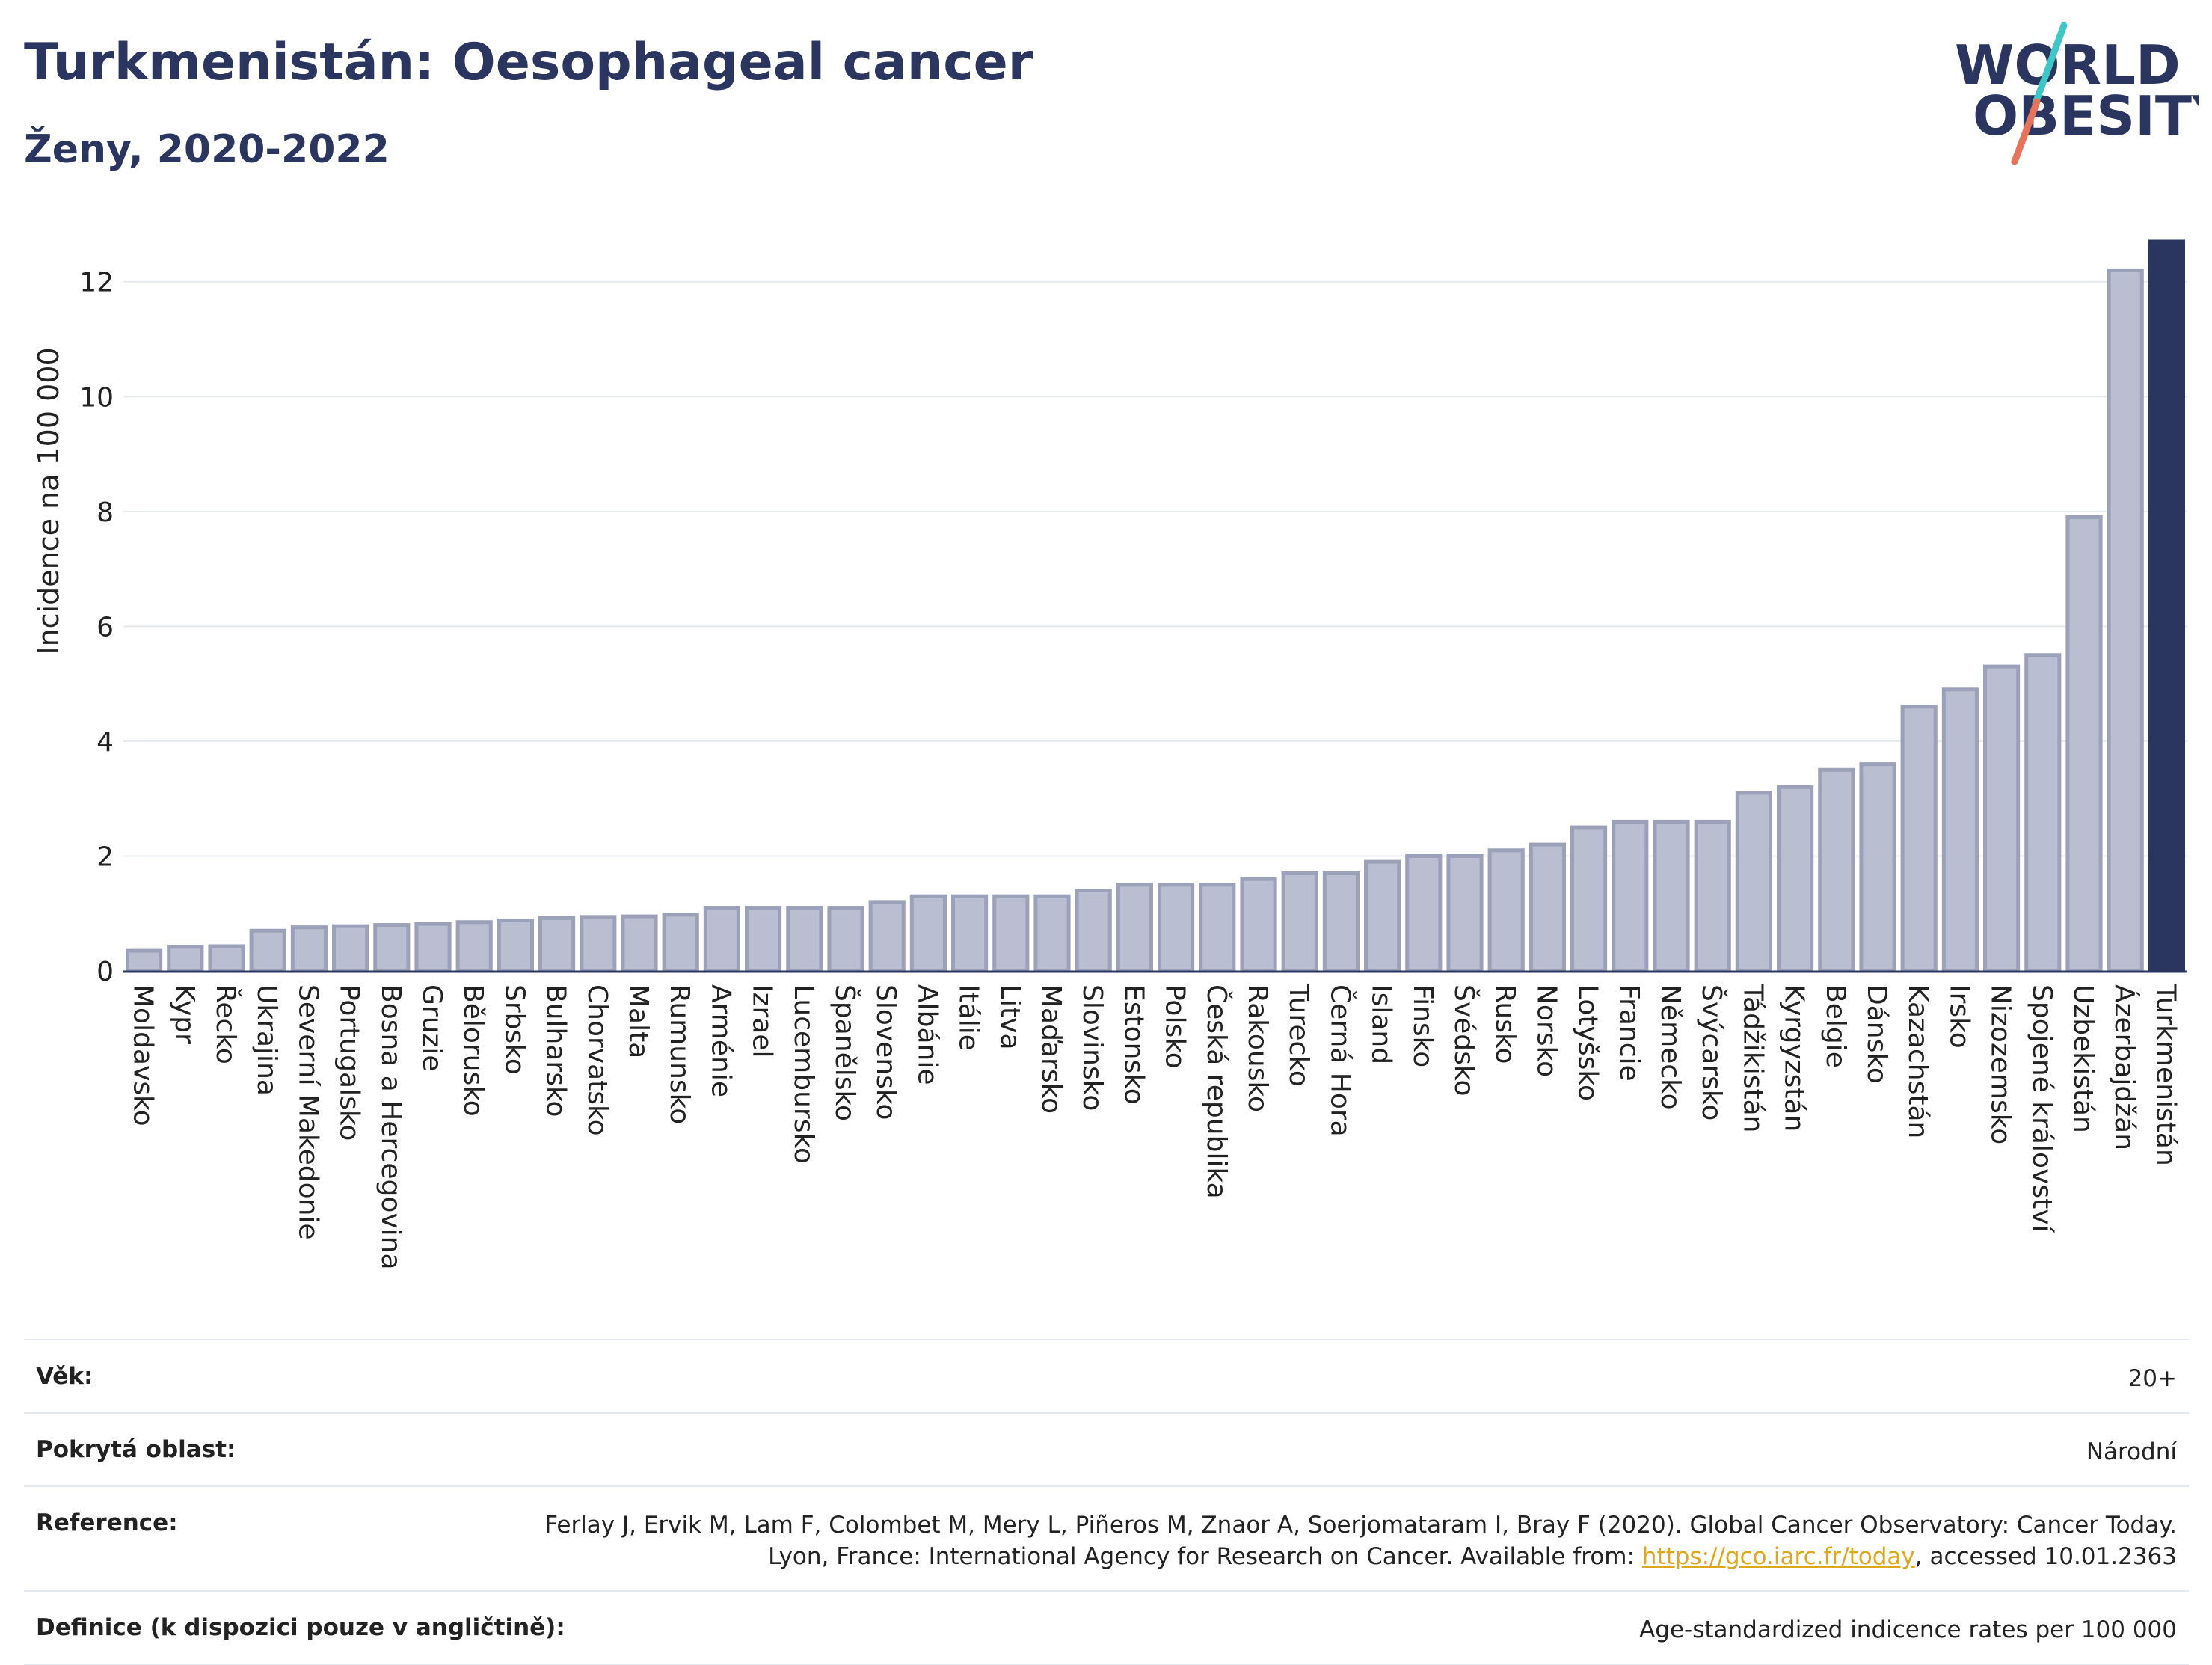 The height and width of the screenshot is (1665, 2212). What do you see at coordinates (143, 1055) in the screenshot?
I see `x-tick-label: Moldavsko` at bounding box center [143, 1055].